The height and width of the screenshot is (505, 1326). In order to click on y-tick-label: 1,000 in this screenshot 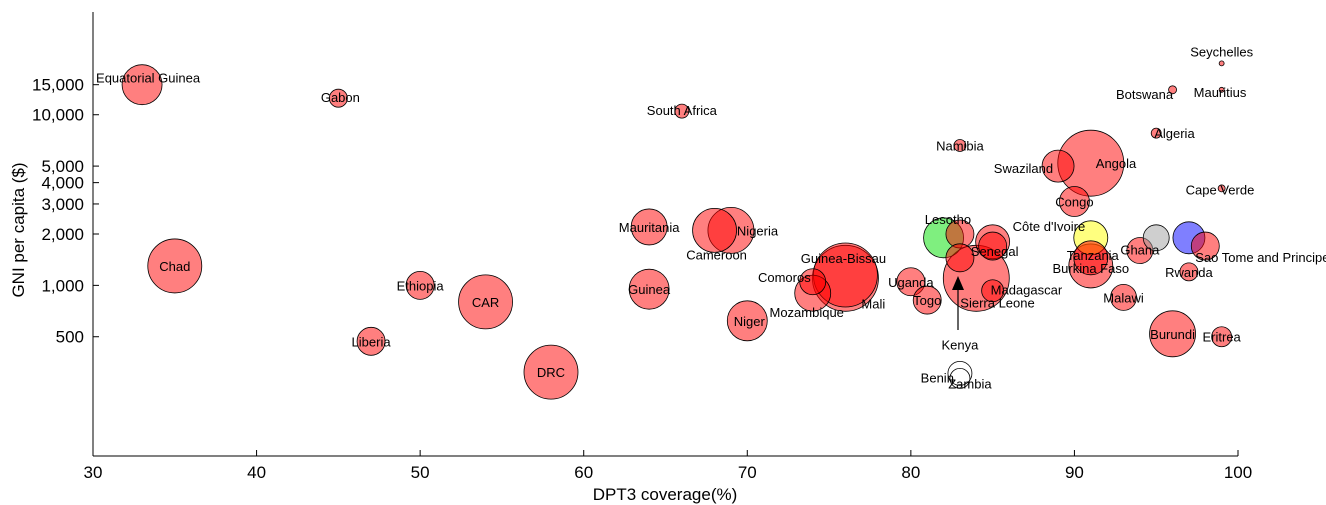, I will do `click(62, 285)`.